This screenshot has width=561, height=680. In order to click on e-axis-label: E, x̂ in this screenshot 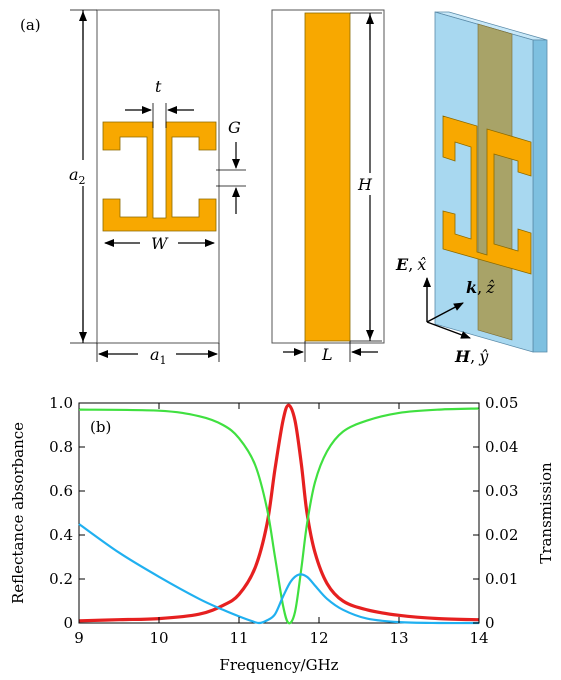, I will do `click(410, 264)`.